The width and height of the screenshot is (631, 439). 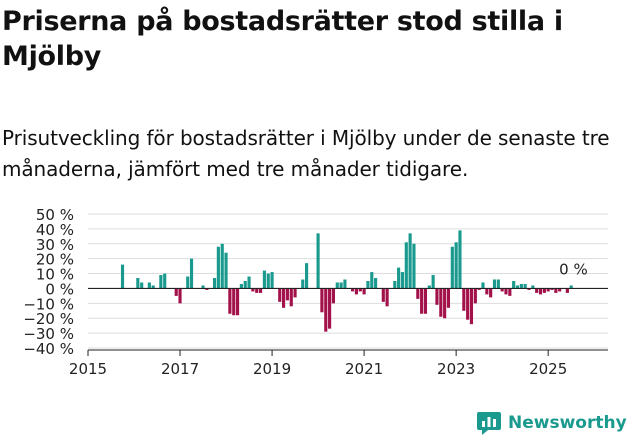 I want to click on y-tick-label: −40 %, so click(x=48, y=349).